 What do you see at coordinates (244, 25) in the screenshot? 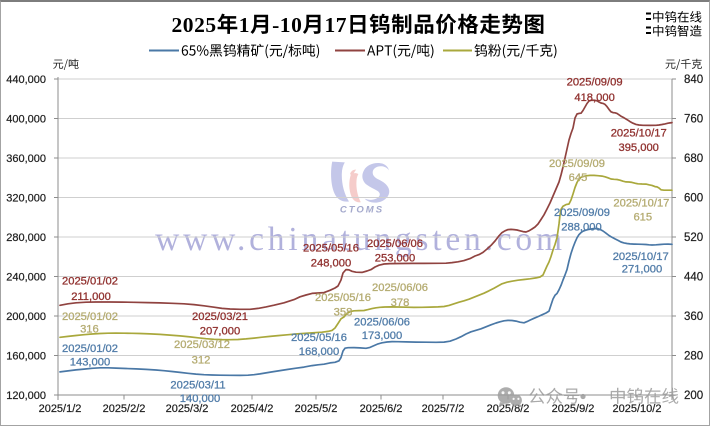
I see `svg-text: 1` at bounding box center [244, 25].